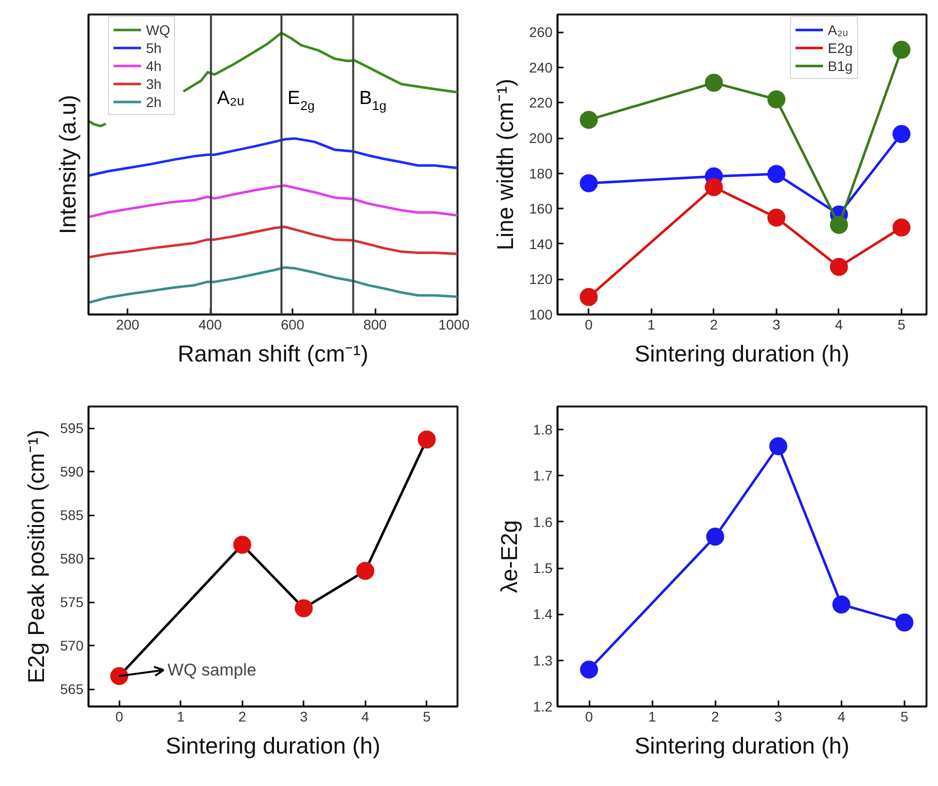  Describe the element at coordinates (154, 47) in the screenshot. I see `legend-label: 5h` at that location.